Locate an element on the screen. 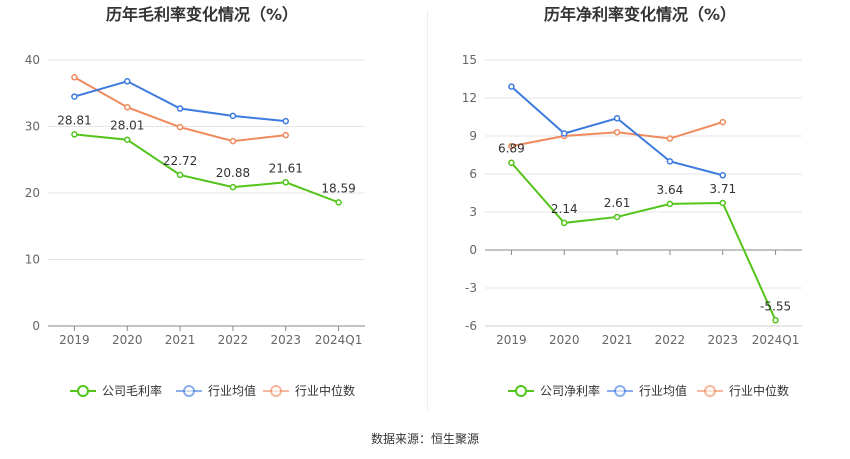 The height and width of the screenshot is (459, 850). data-label: 3.64 is located at coordinates (670, 190).